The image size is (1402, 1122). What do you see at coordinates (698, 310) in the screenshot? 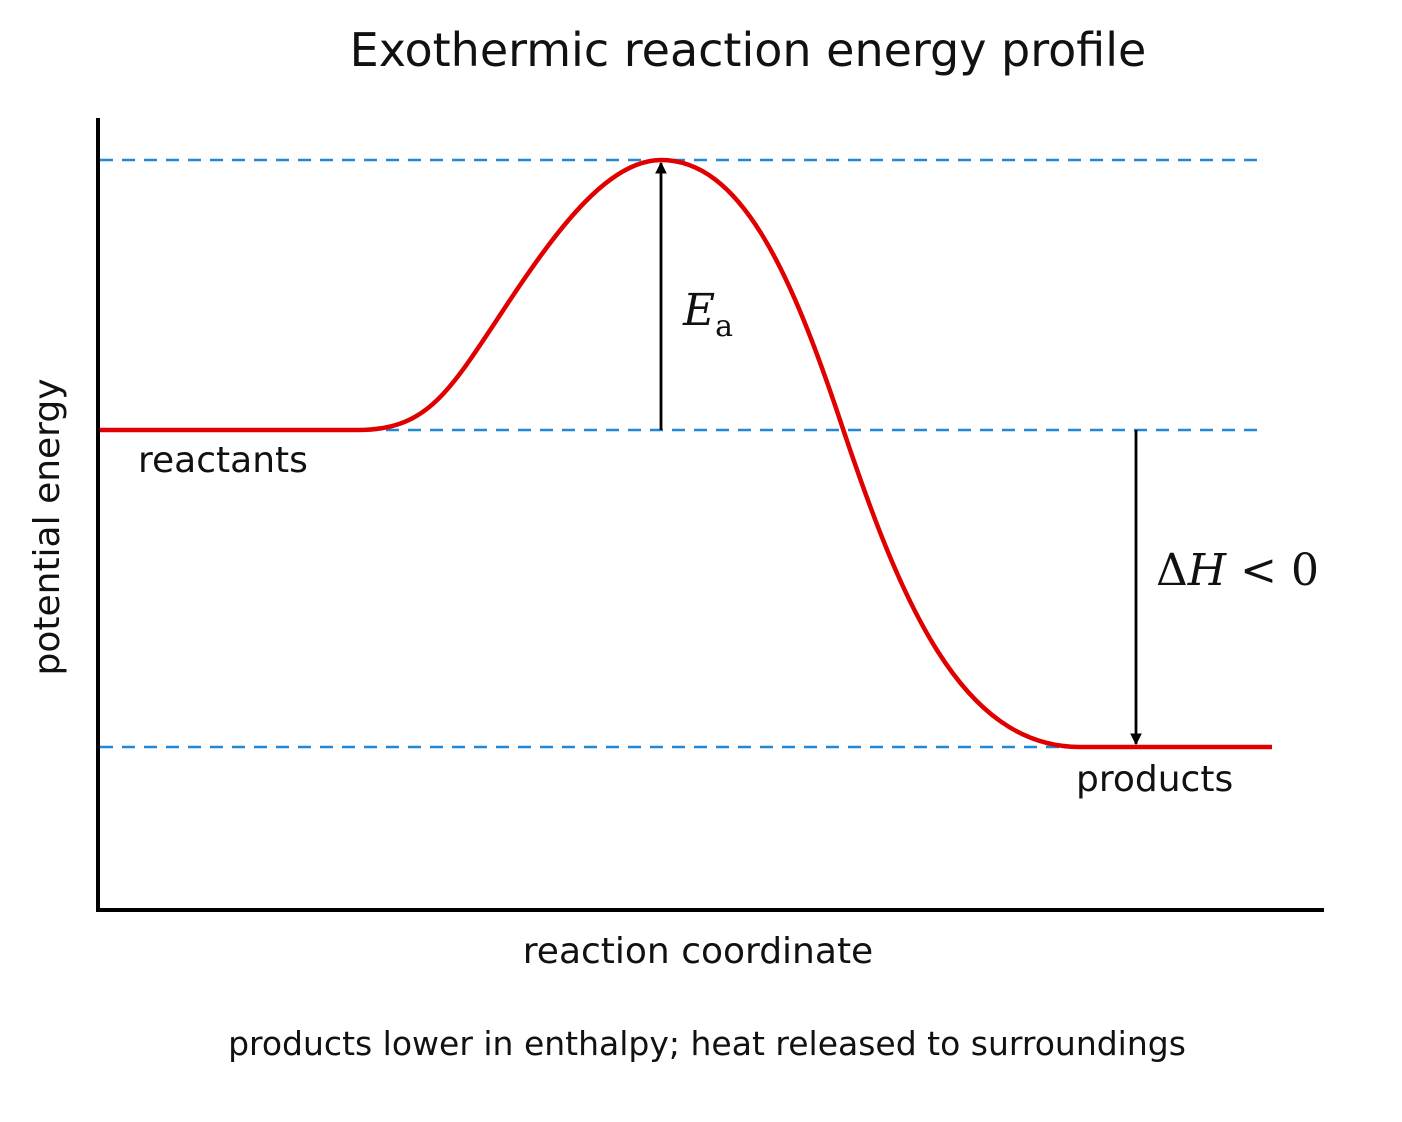
I see `activation-energy-symbol: E` at bounding box center [698, 310].